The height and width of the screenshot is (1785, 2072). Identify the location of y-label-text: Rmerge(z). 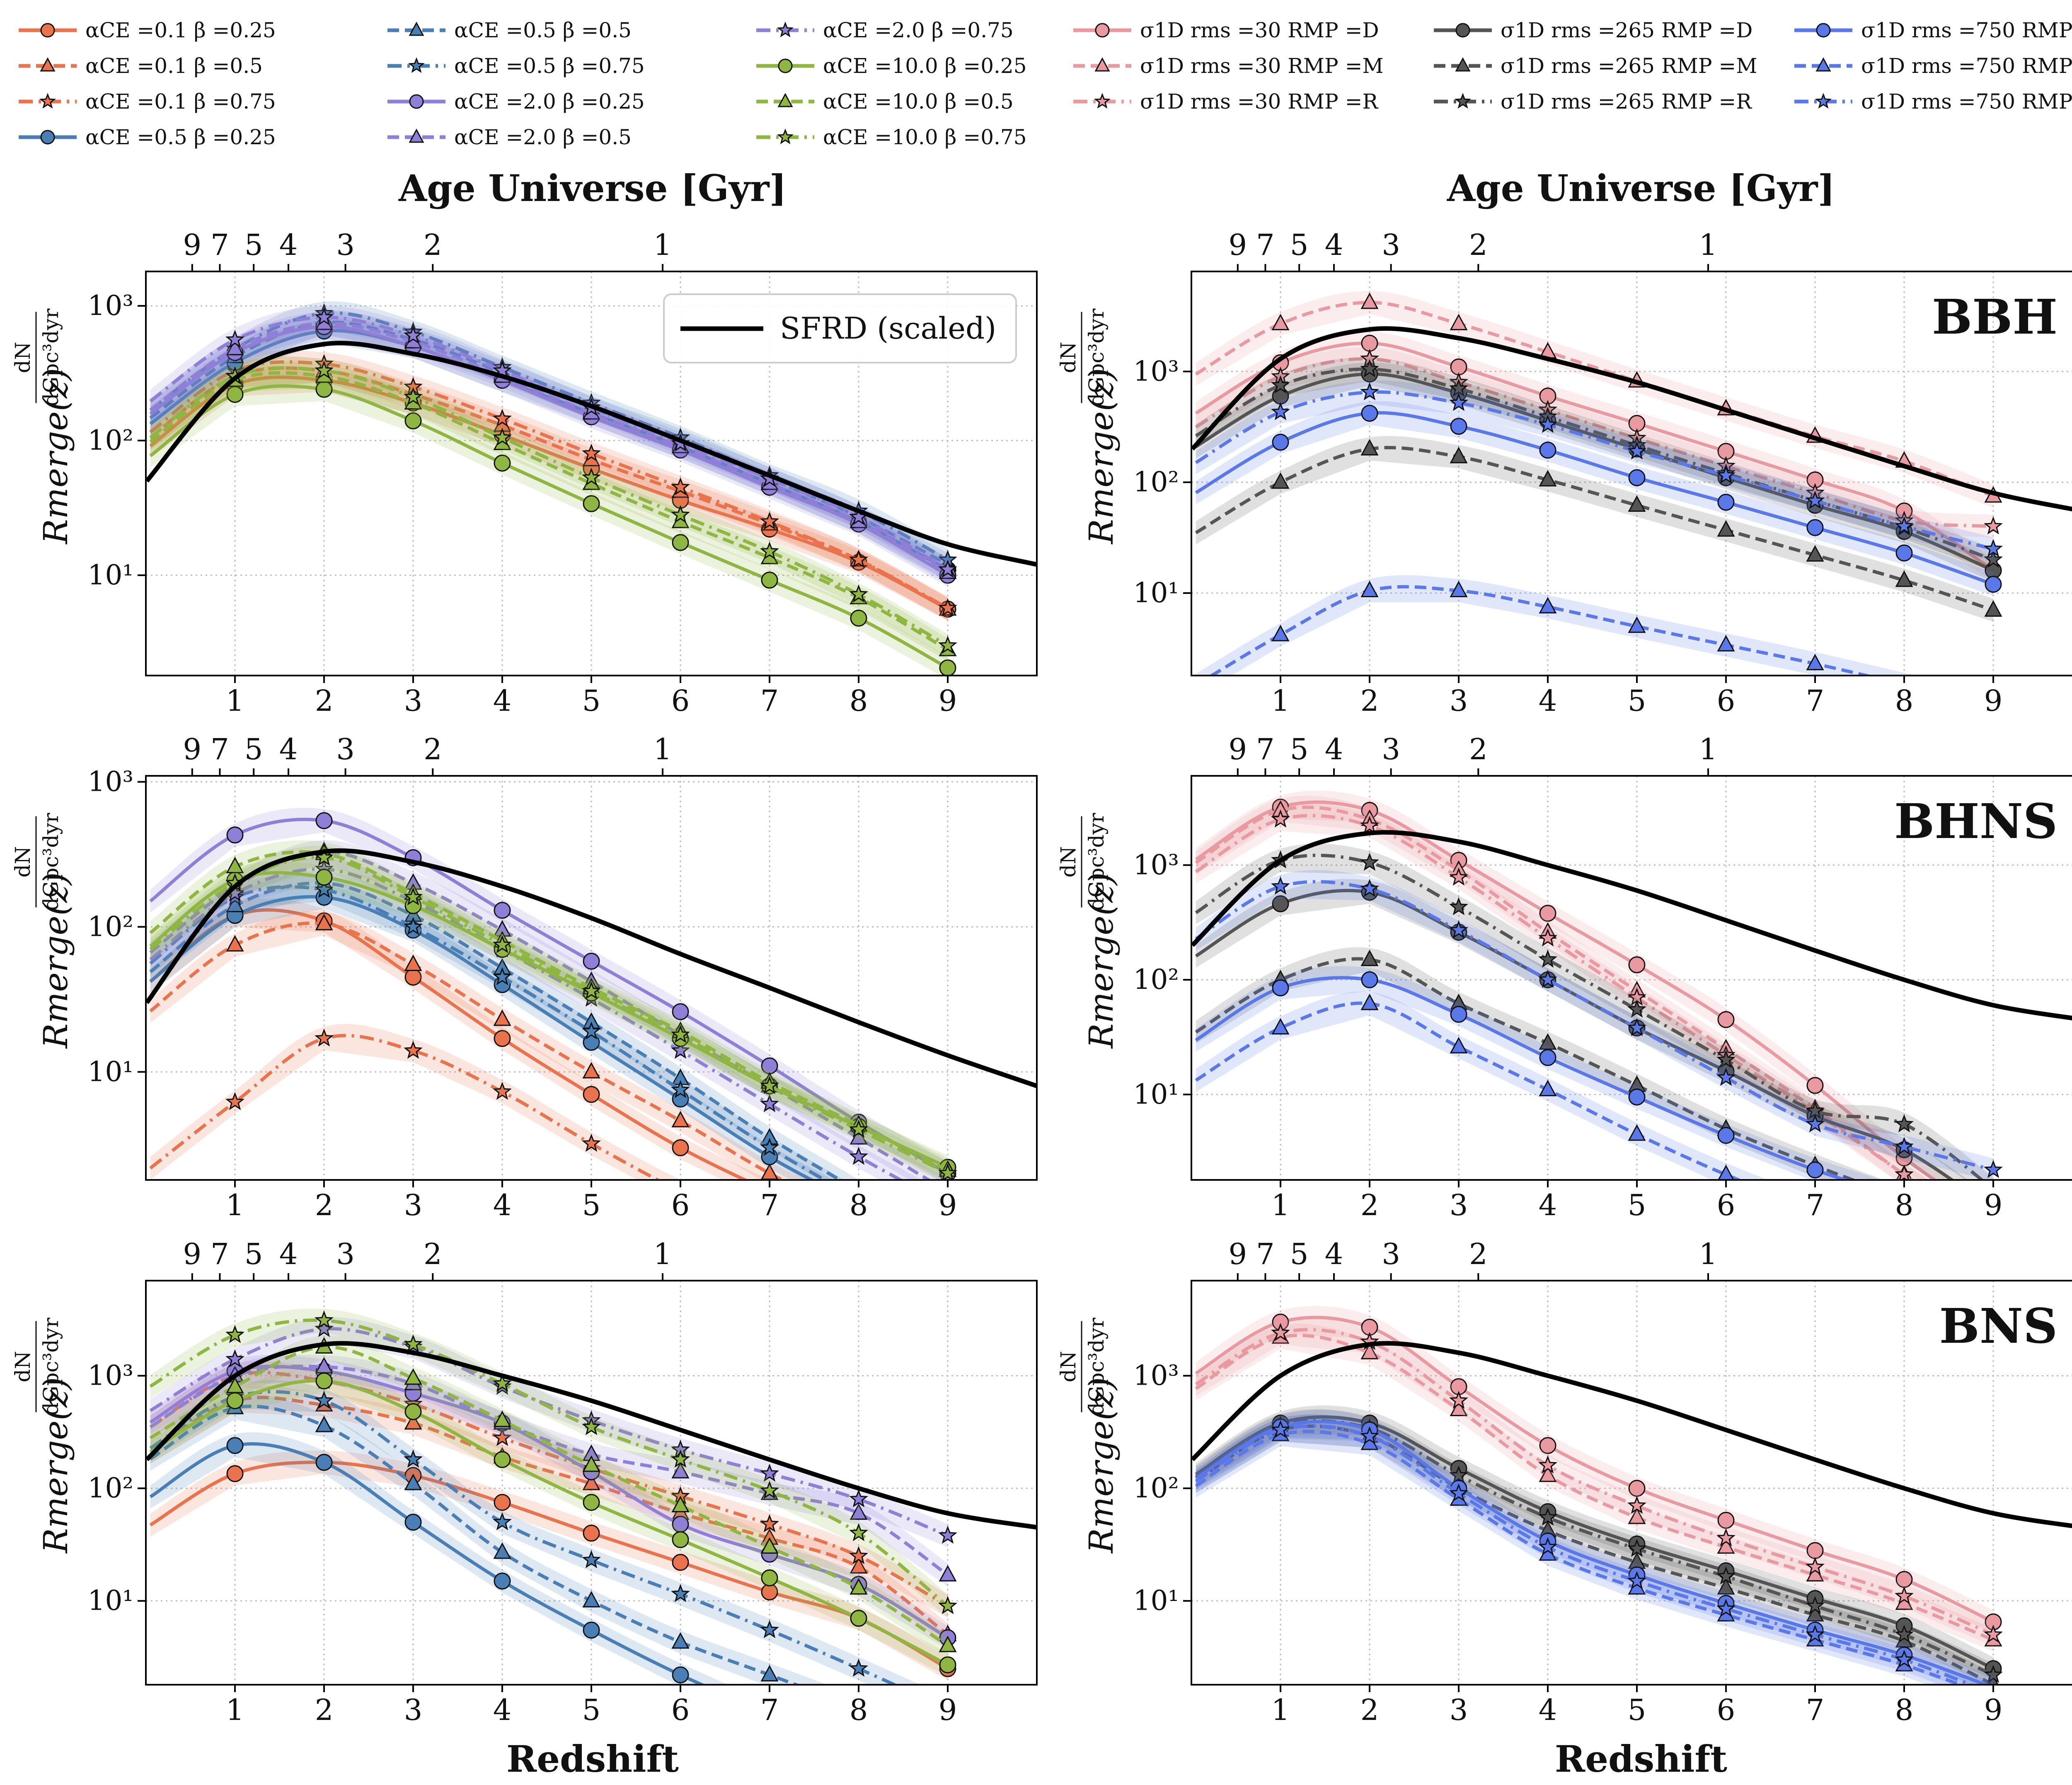
(1101, 960).